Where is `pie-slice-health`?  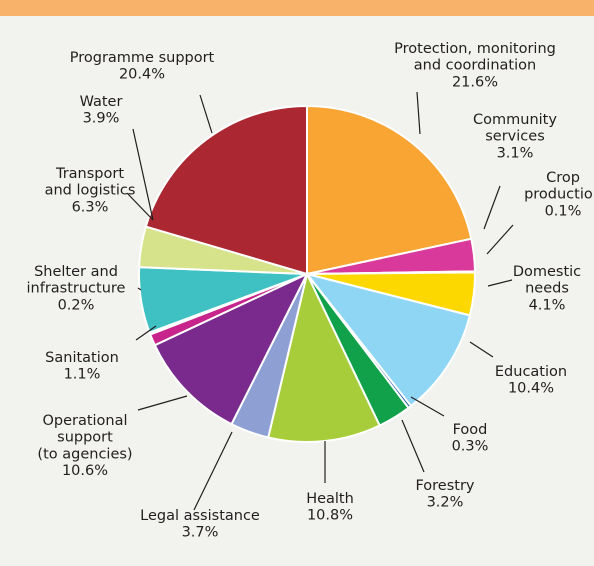 pie-slice-health is located at coordinates (324, 357).